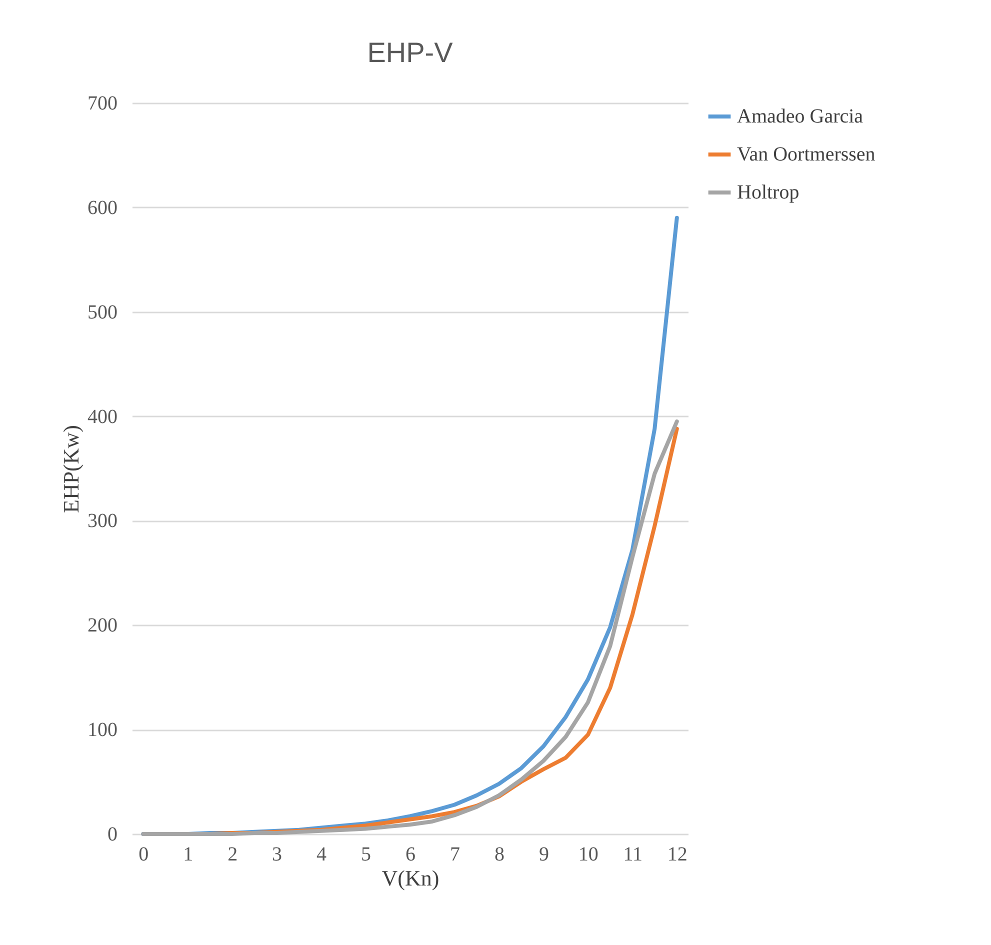 The height and width of the screenshot is (945, 991). What do you see at coordinates (103, 730) in the screenshot?
I see `y-tick-label: 100` at bounding box center [103, 730].